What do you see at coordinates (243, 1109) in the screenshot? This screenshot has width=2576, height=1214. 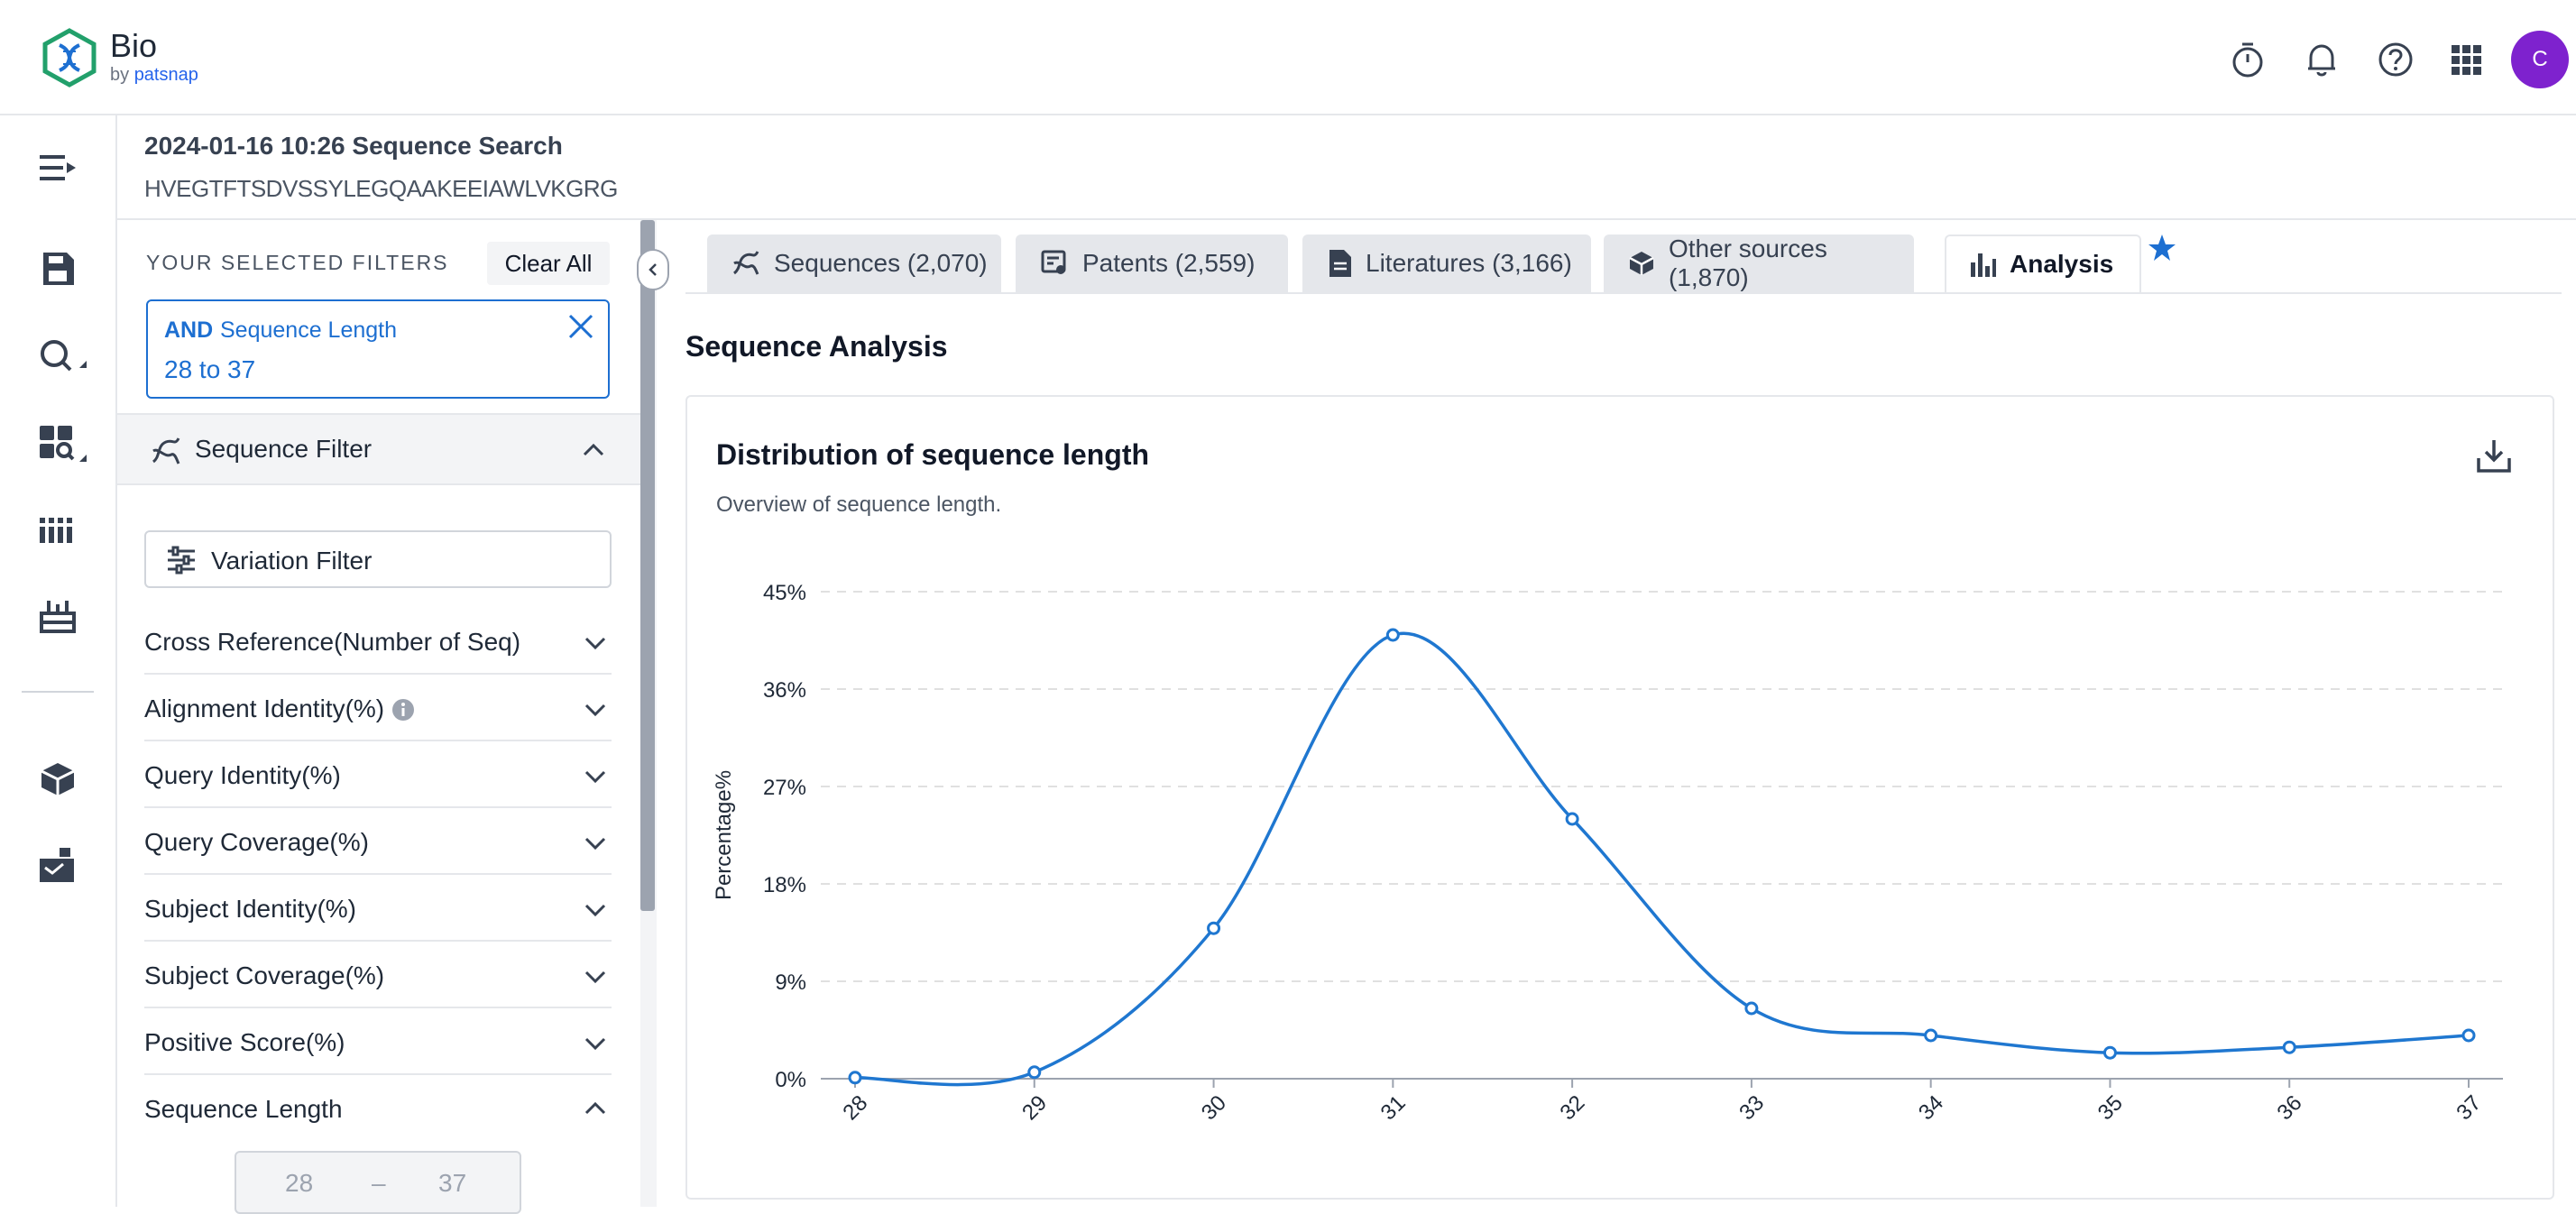 I see `facet-label: Sequence Length` at bounding box center [243, 1109].